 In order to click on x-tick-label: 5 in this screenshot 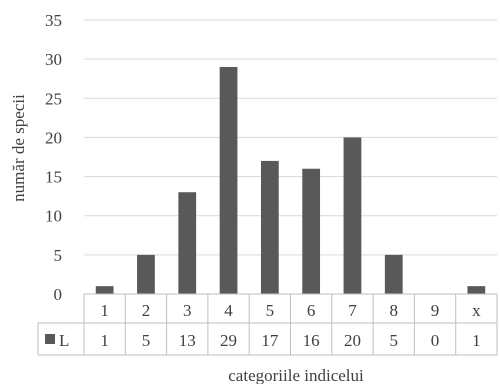, I will do `click(270, 310)`.